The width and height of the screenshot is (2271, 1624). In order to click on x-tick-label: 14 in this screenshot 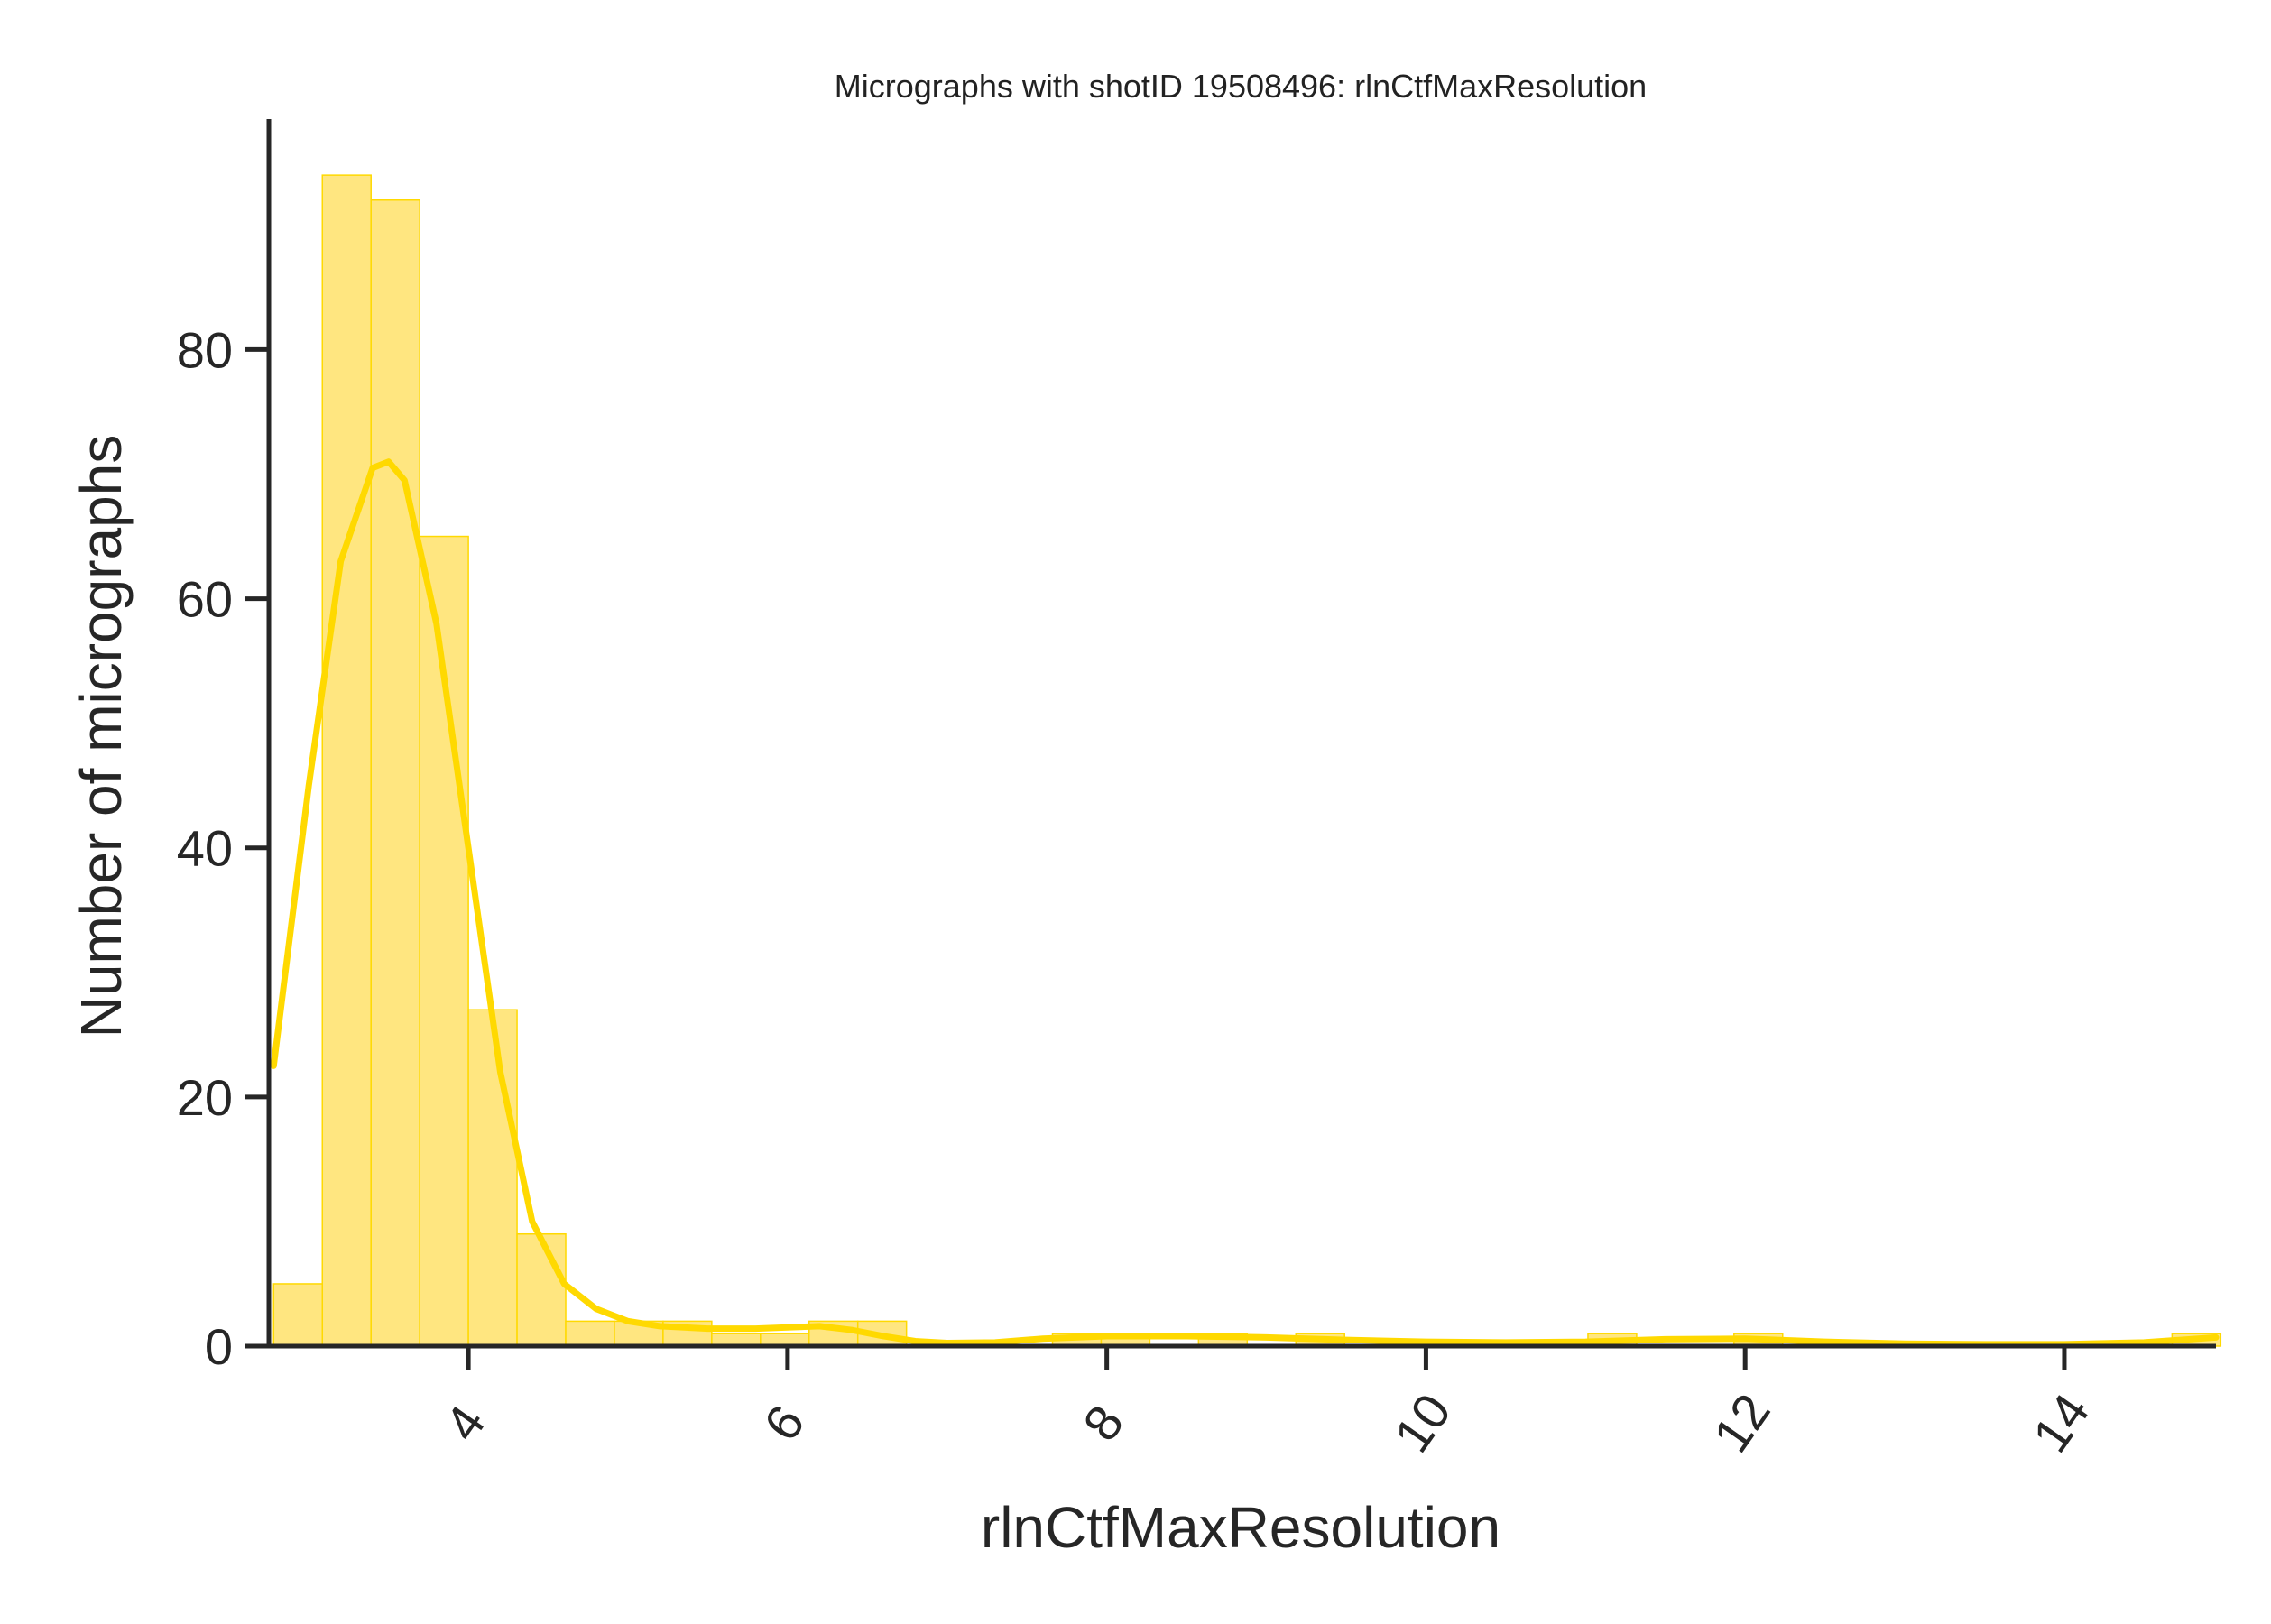, I will do `click(2060, 1423)`.